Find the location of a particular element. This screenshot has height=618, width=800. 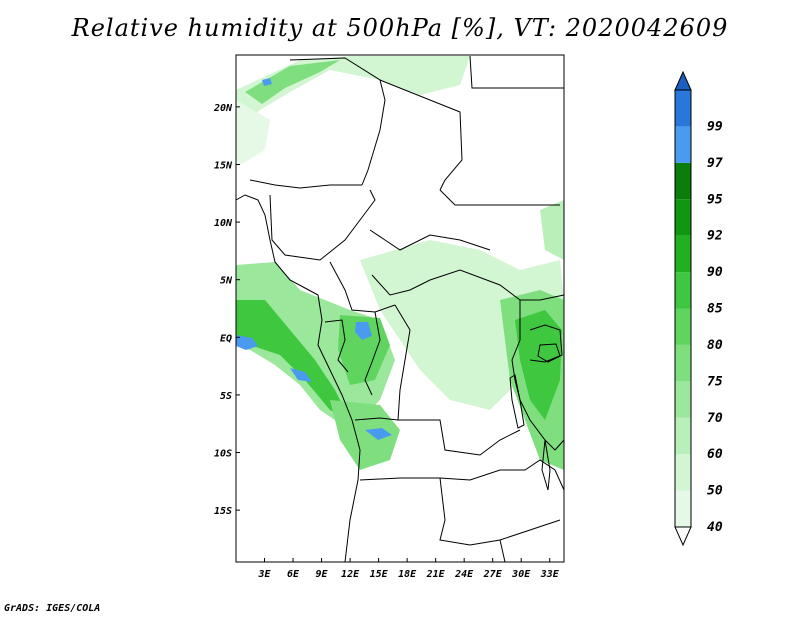

humidity-area-south-coast is located at coordinates (365, 435).